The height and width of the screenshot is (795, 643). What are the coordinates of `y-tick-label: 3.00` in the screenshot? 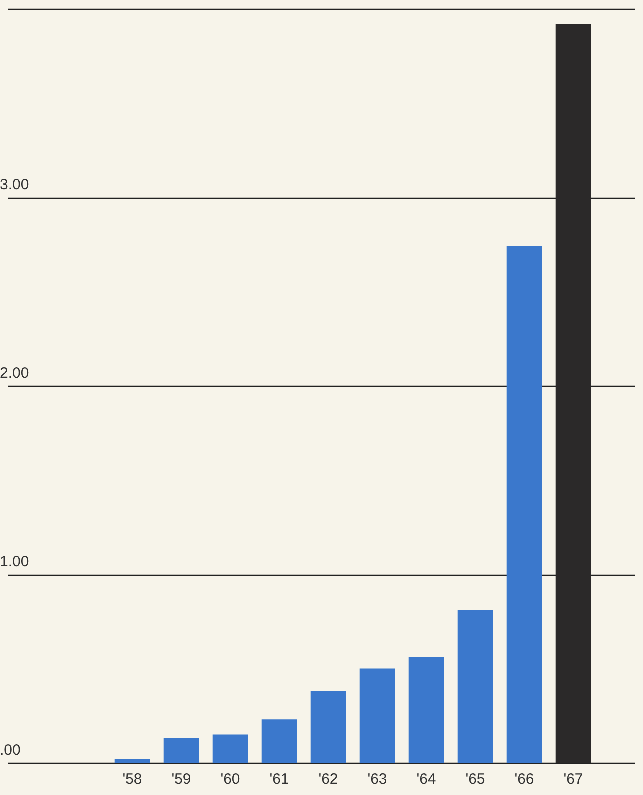 It's located at (15, 185).